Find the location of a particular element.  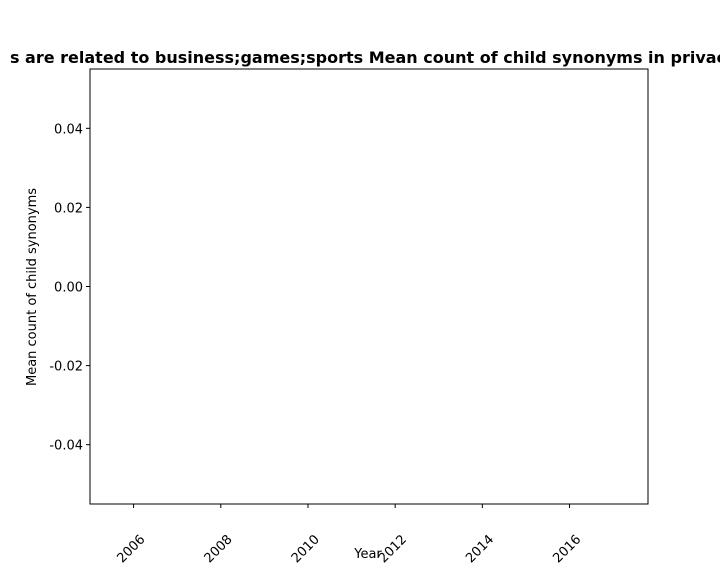

x-tick-label: 2016 is located at coordinates (567, 549).